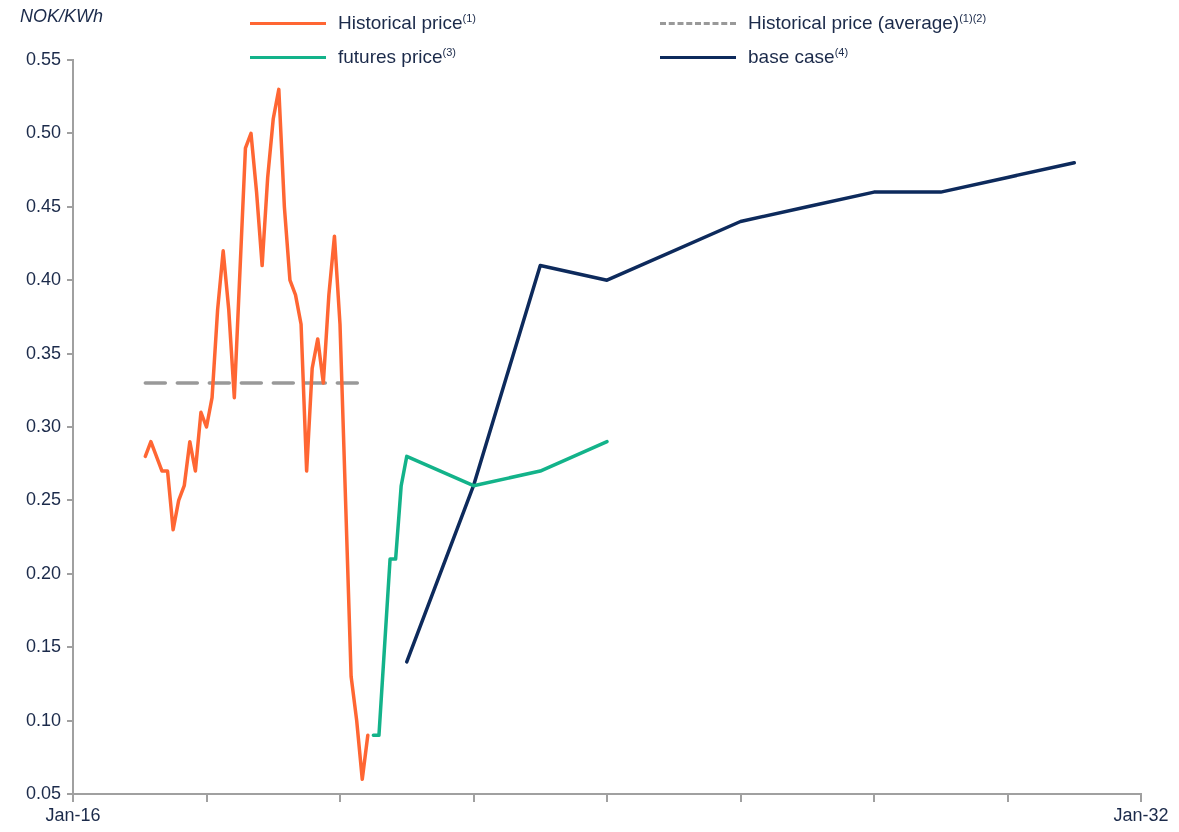 Image resolution: width=1179 pixels, height=832 pixels. I want to click on y-tick-label: 0.10, so click(43, 719).